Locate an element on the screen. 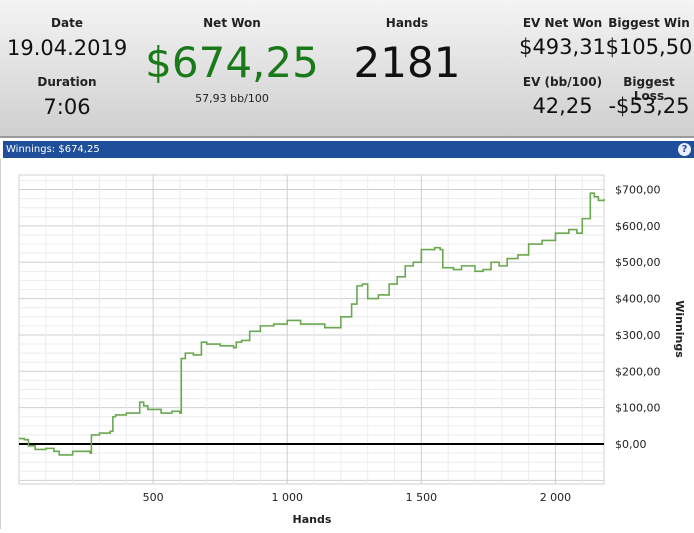  hands-value: 2181 is located at coordinates (407, 62).